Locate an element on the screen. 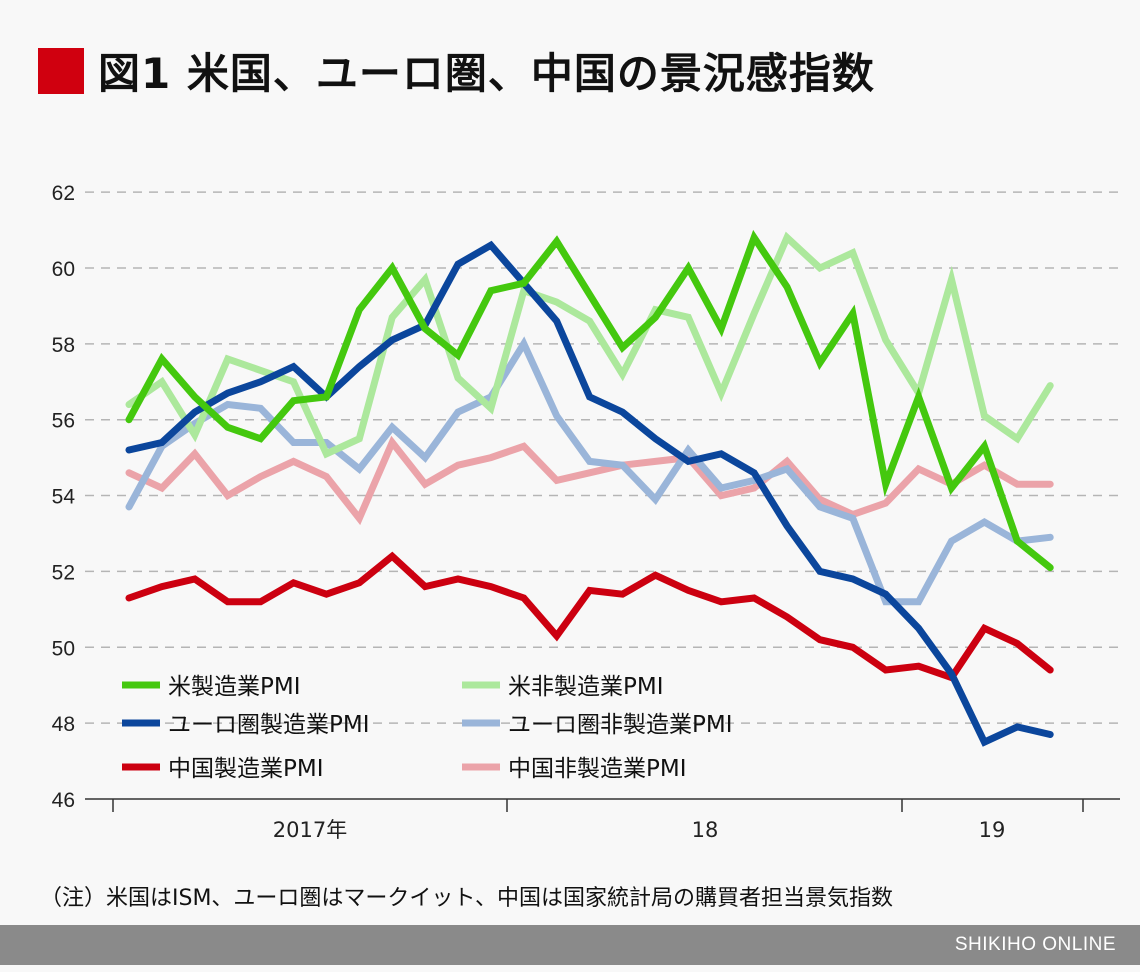 The image size is (1140, 972). footer-brand: SHIKIHO ONLINE is located at coordinates (1035, 944).